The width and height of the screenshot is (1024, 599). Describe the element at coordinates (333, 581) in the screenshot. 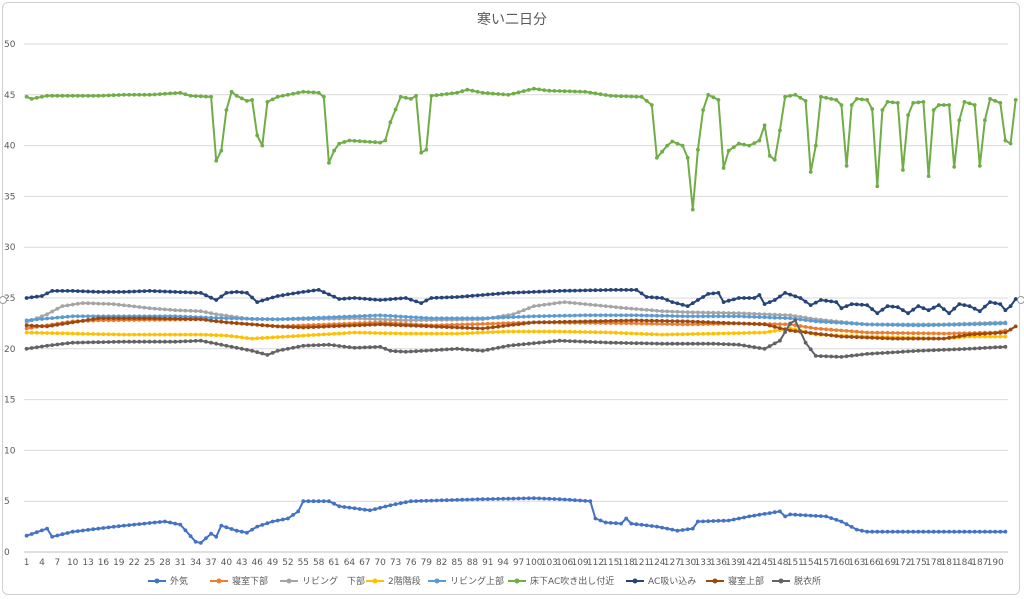

I see `legend-label: リビング 下部` at that location.